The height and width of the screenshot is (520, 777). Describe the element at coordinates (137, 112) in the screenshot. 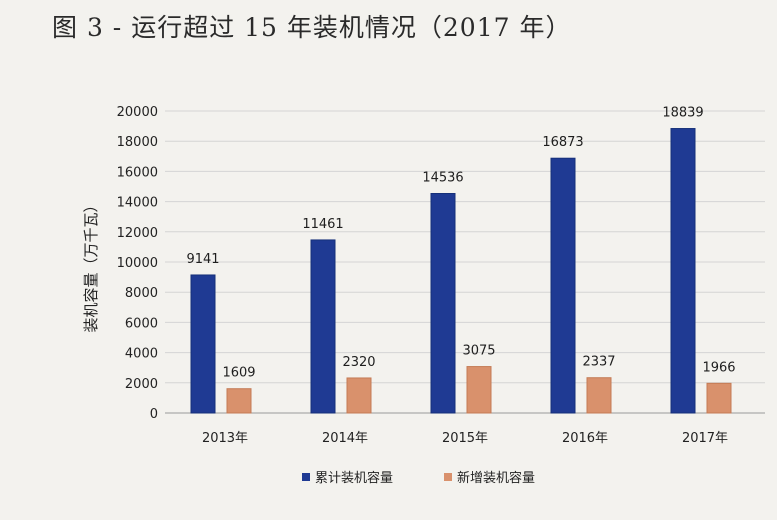

I see `y-tick-label: 20000` at that location.